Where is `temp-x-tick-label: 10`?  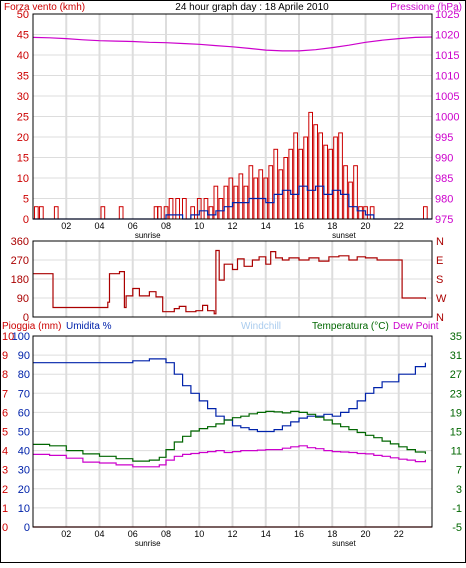
temp-x-tick-label: 10 is located at coordinates (199, 534).